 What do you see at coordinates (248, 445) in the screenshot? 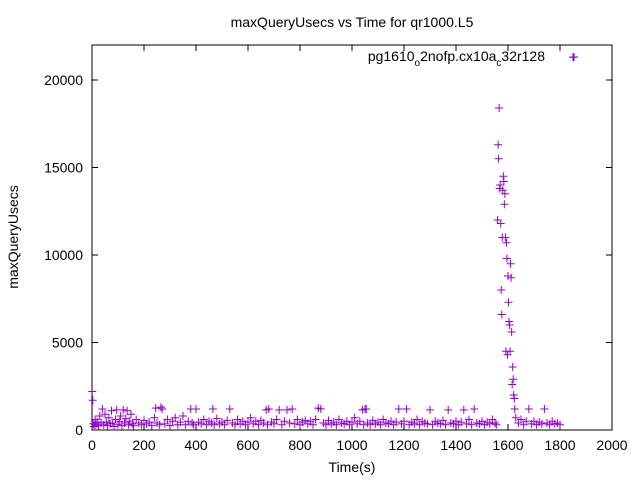
I see `x-tick-label: 600` at bounding box center [248, 445].